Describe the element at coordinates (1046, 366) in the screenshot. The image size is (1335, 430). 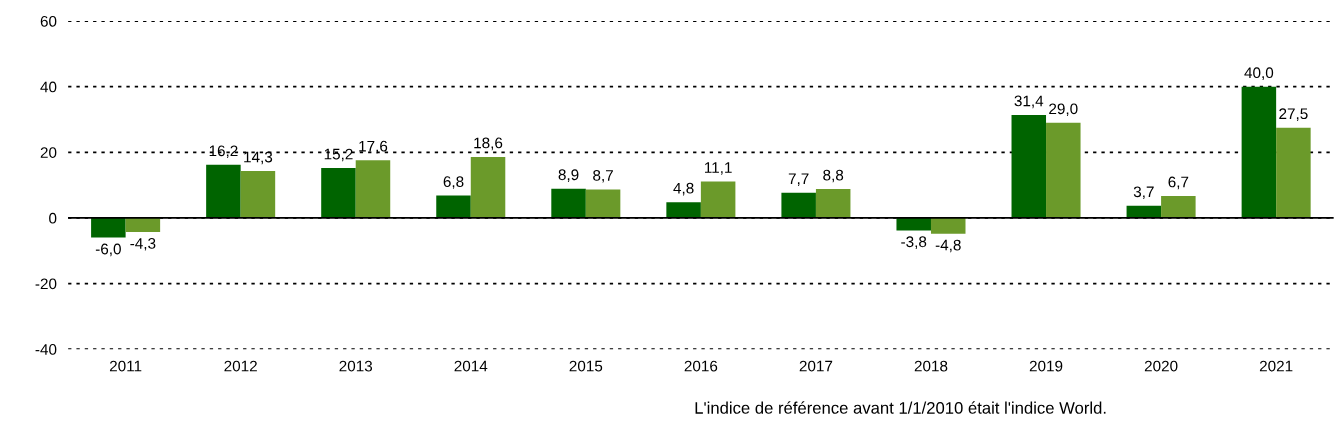
I see `x-tick-label: 2019` at that location.